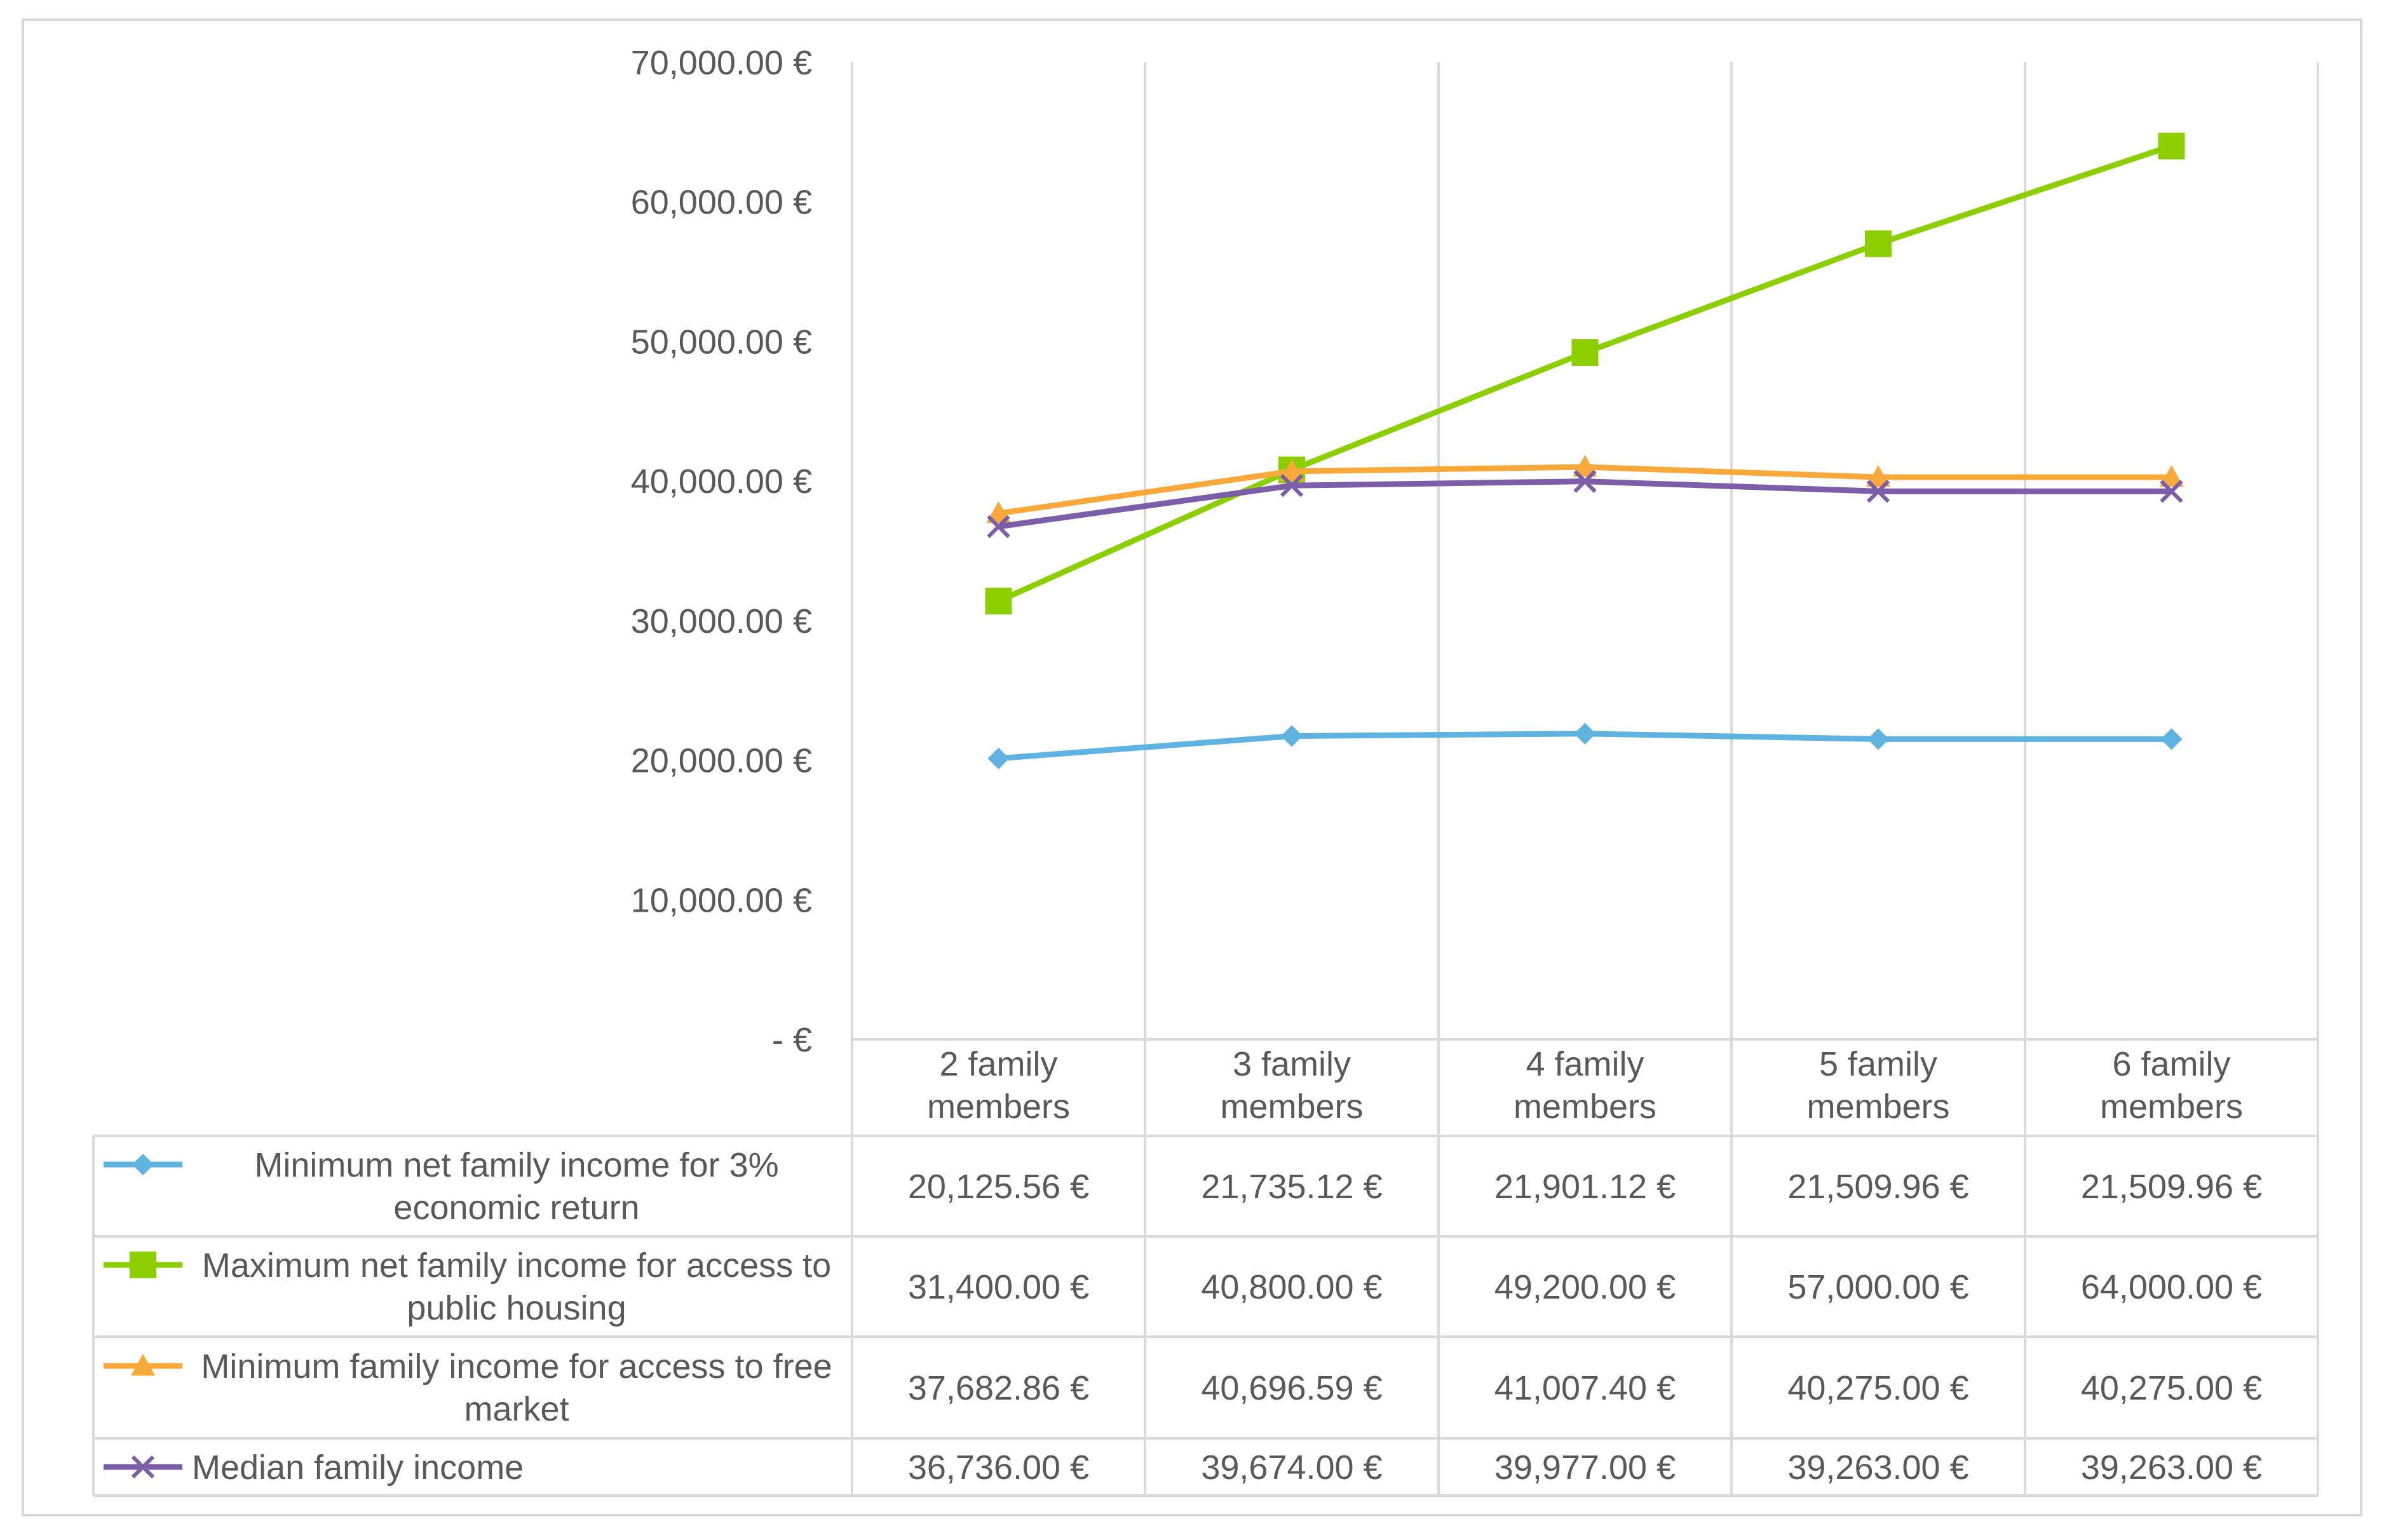 The width and height of the screenshot is (2384, 1540). Describe the element at coordinates (1585, 1187) in the screenshot. I see `table-cell-value: 21,901.12 €` at that location.